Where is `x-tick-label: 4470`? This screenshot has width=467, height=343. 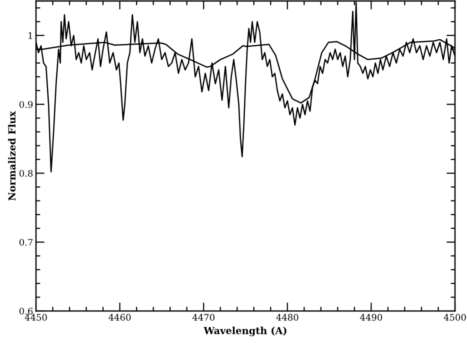
x-tick-label: 4470 is located at coordinates (203, 317).